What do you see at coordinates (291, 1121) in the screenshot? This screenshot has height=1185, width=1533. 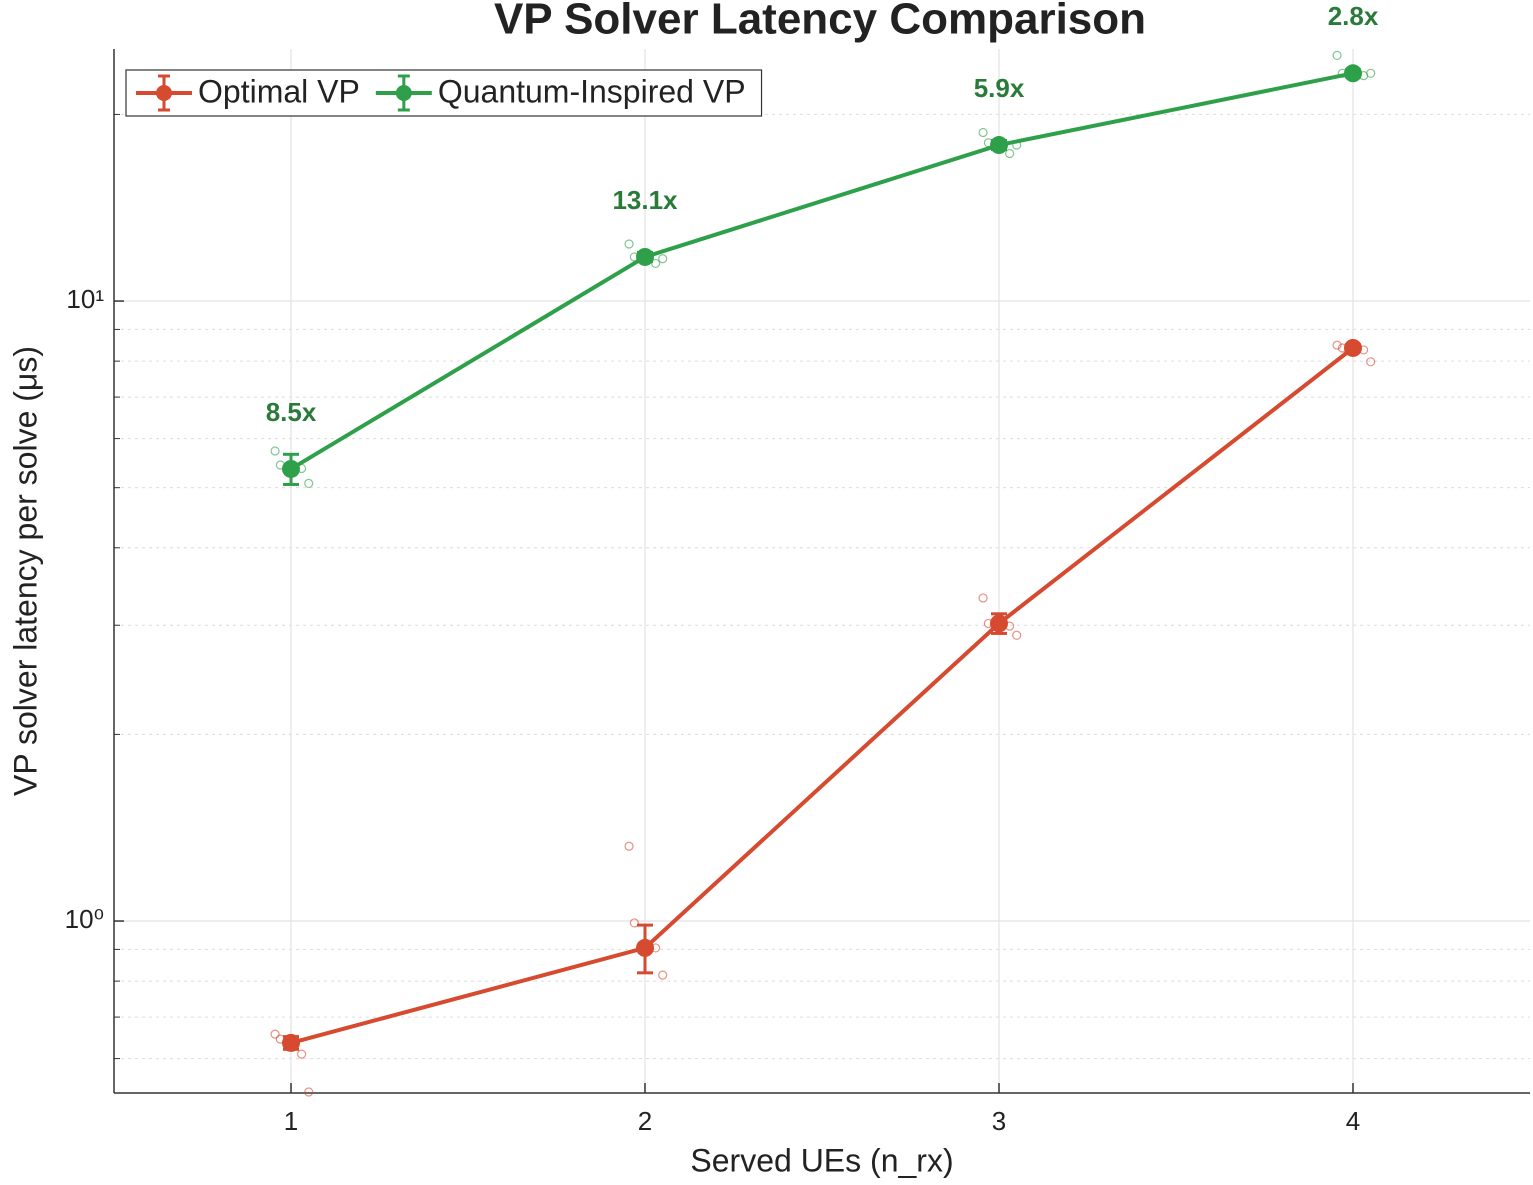 I see `x-tick-label: 1` at bounding box center [291, 1121].